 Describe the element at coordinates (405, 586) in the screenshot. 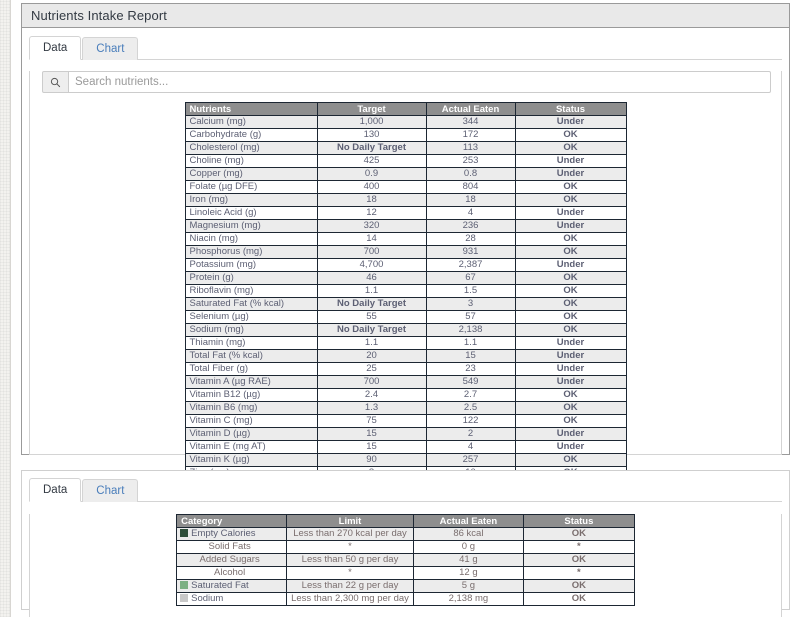

I see `table-row: Saturated Fat Less than 22 g per day 5 g OK` at that location.